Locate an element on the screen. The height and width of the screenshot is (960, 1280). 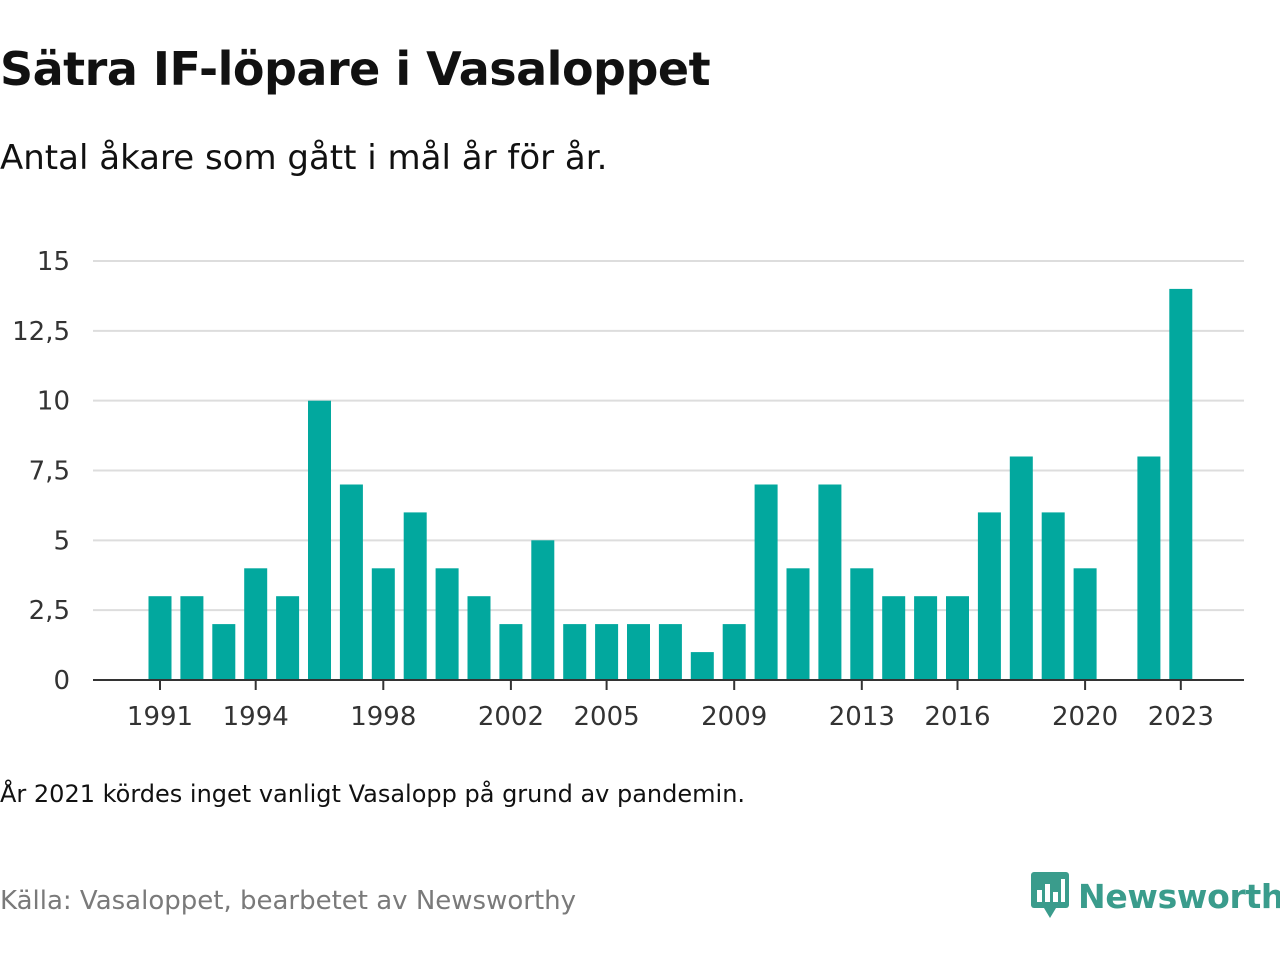
bar-2022 is located at coordinates (1149, 568).